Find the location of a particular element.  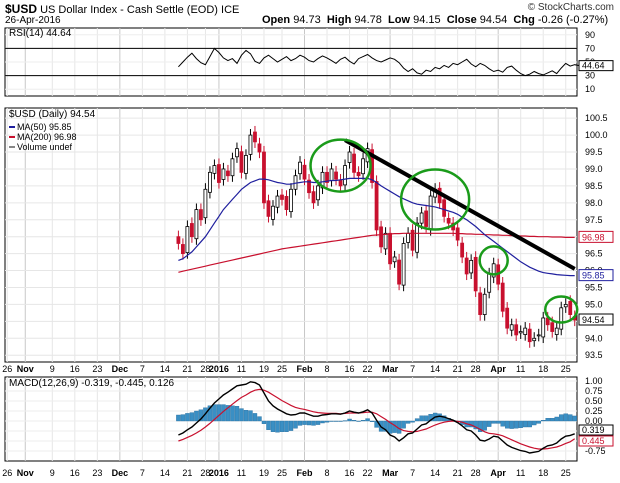

x-tick-label: 11 is located at coordinates (241, 369).